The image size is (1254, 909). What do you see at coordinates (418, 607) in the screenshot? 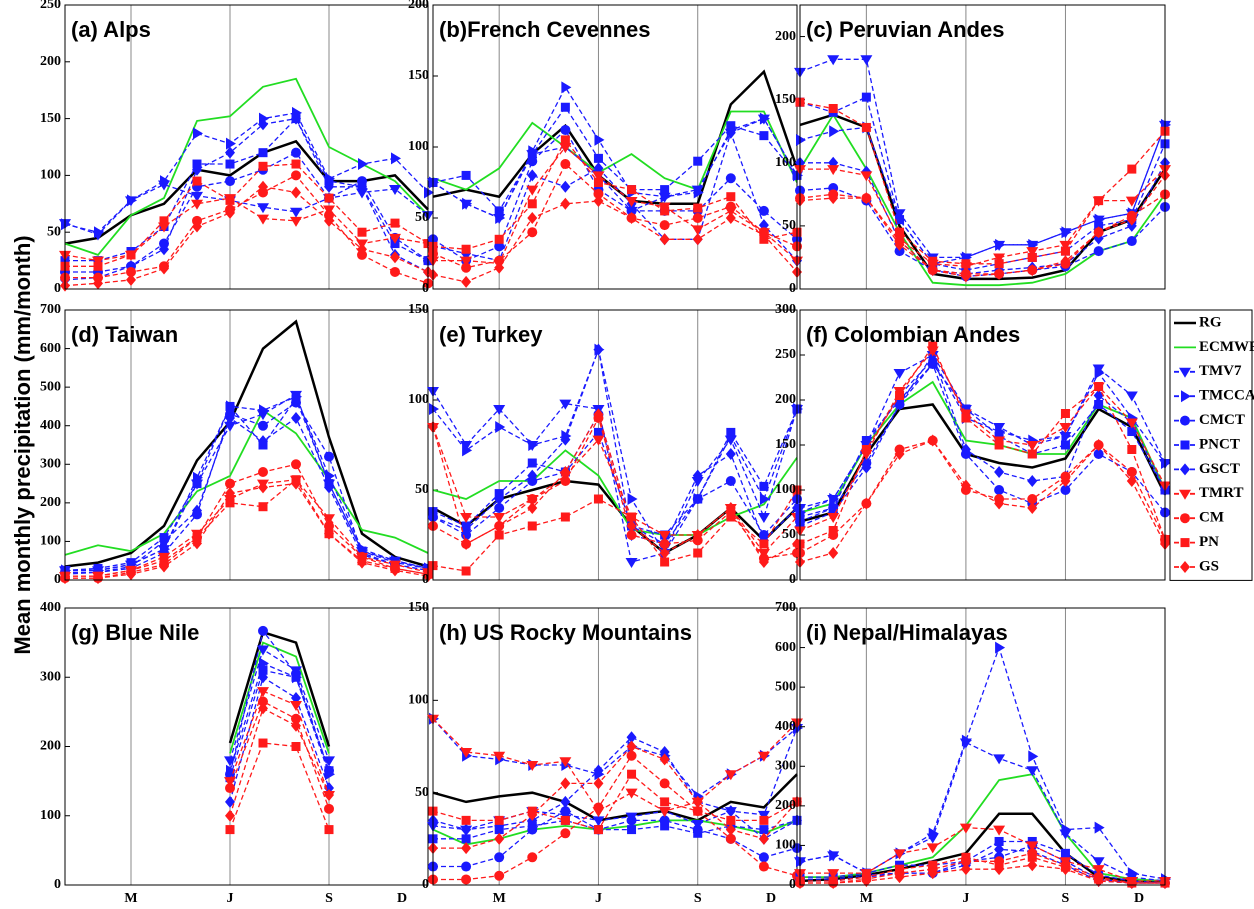
I see `y-tick-label: 150` at bounding box center [418, 607].